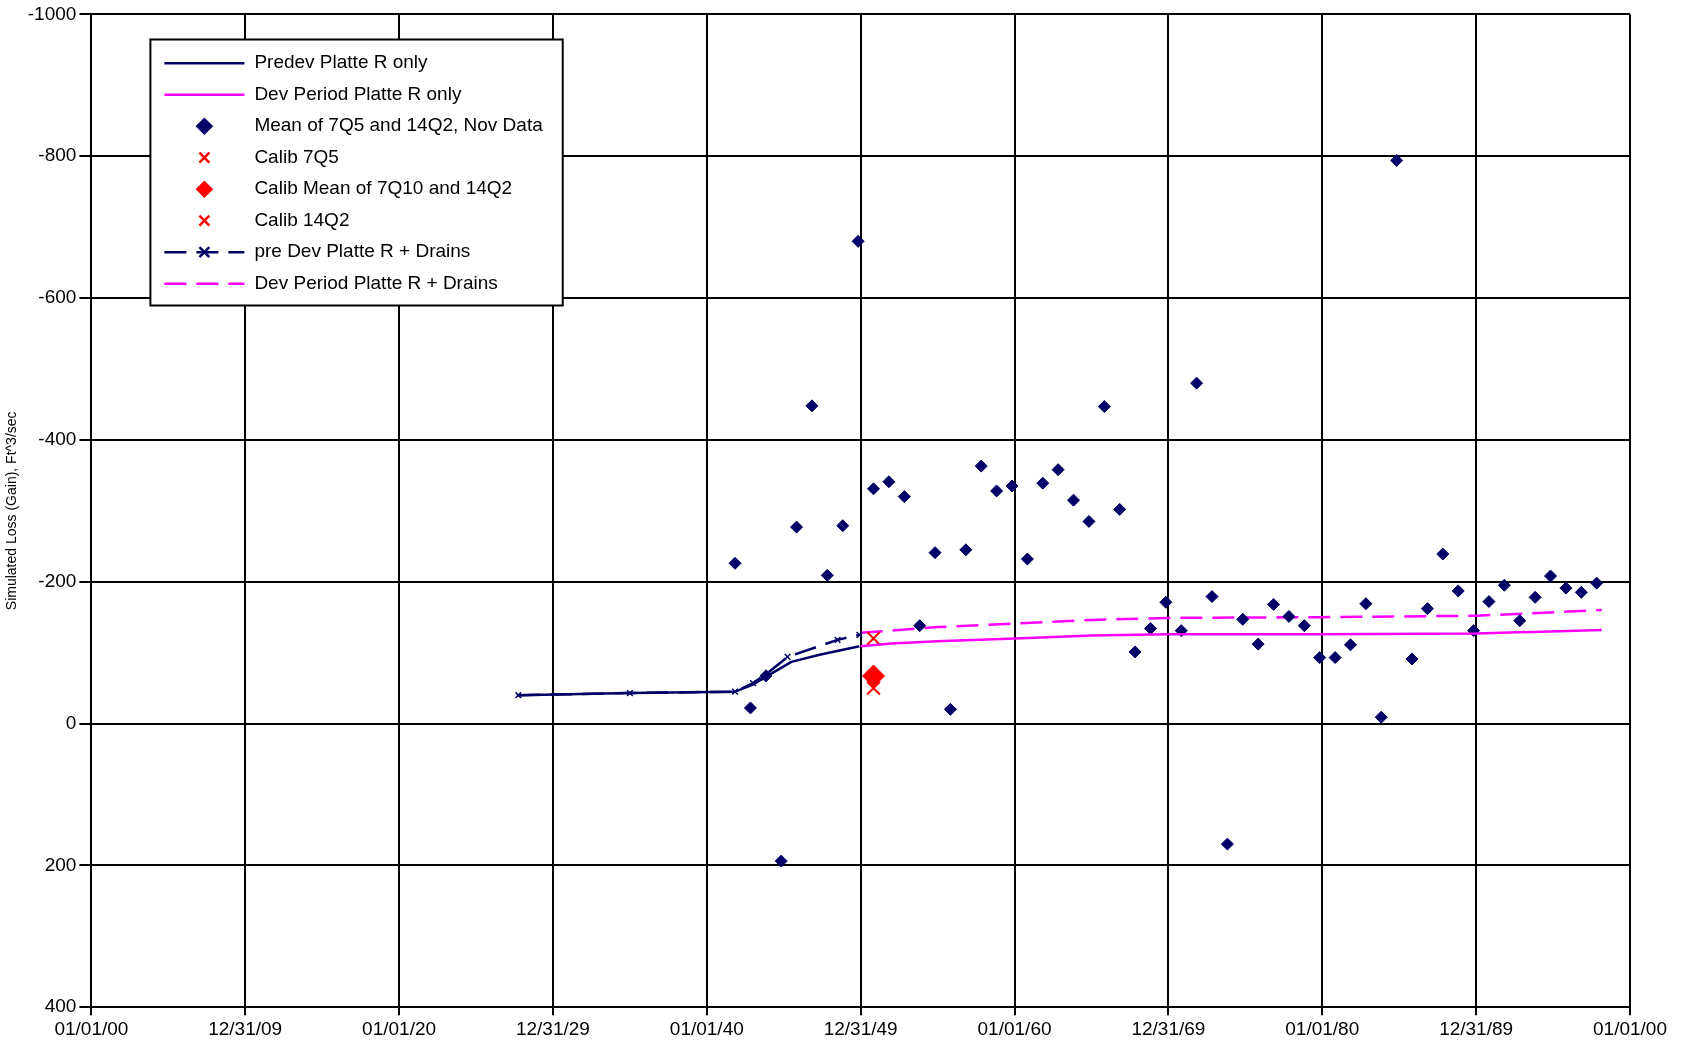  I want to click on x-tick-label: 01/01/20, so click(399, 1028).